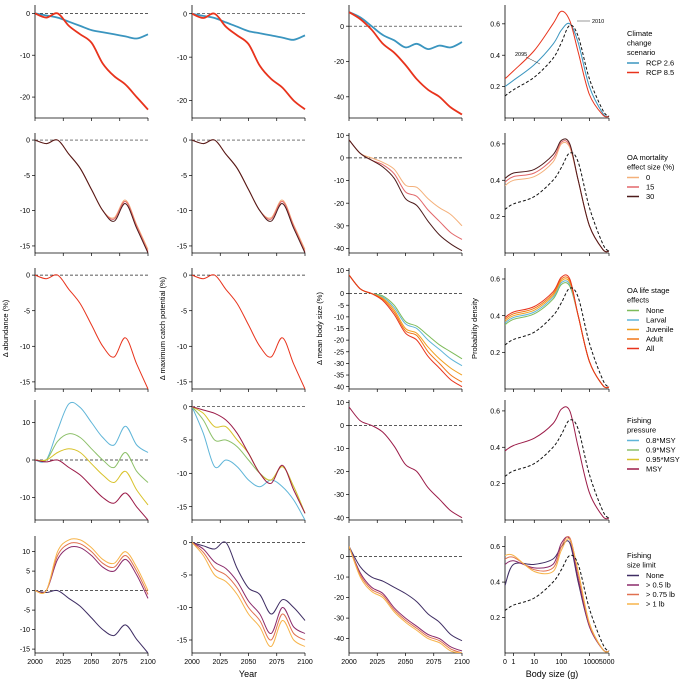  I want to click on legend-title: change, so click(639, 43).